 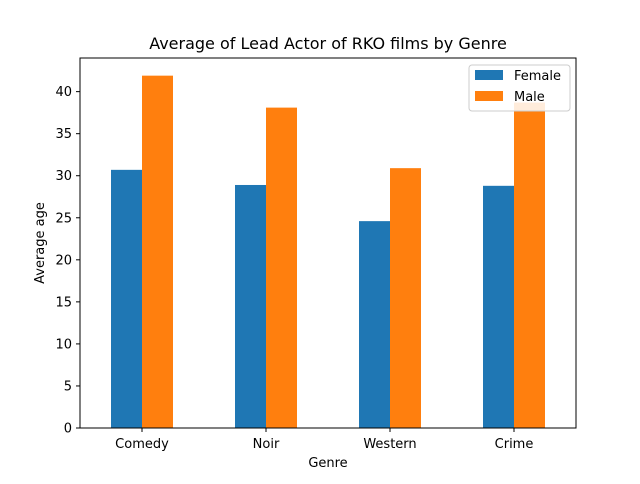 I want to click on x-tick-label: Crime, so click(x=514, y=444).